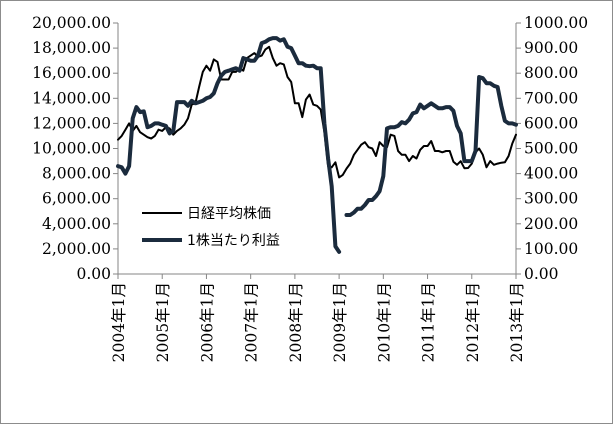 Image resolution: width=613 pixels, height=425 pixels. Describe the element at coordinates (541, 274) in the screenshot. I see `right-tick-label: 0.00` at that location.